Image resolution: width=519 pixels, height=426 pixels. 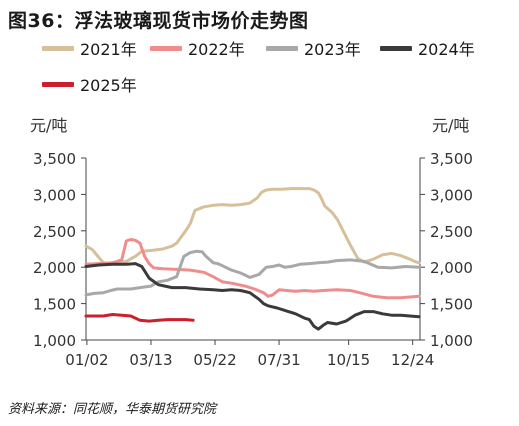 I want to click on legend-item-2021: 2021年, so click(x=89, y=48).